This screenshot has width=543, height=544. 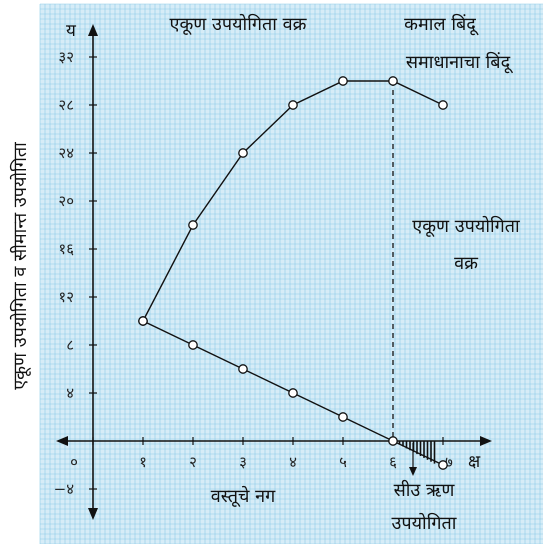 What do you see at coordinates (66, 297) in the screenshot?
I see `y-tick-label: १२` at bounding box center [66, 297].